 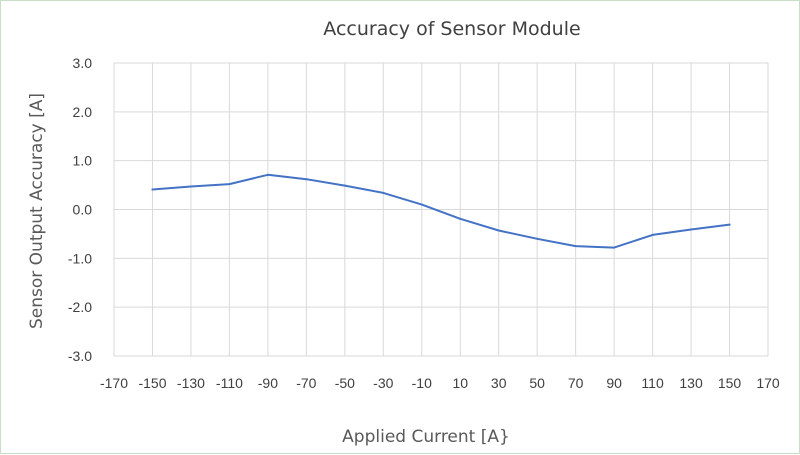 What do you see at coordinates (614, 383) in the screenshot?
I see `x-tick-label: 90` at bounding box center [614, 383].